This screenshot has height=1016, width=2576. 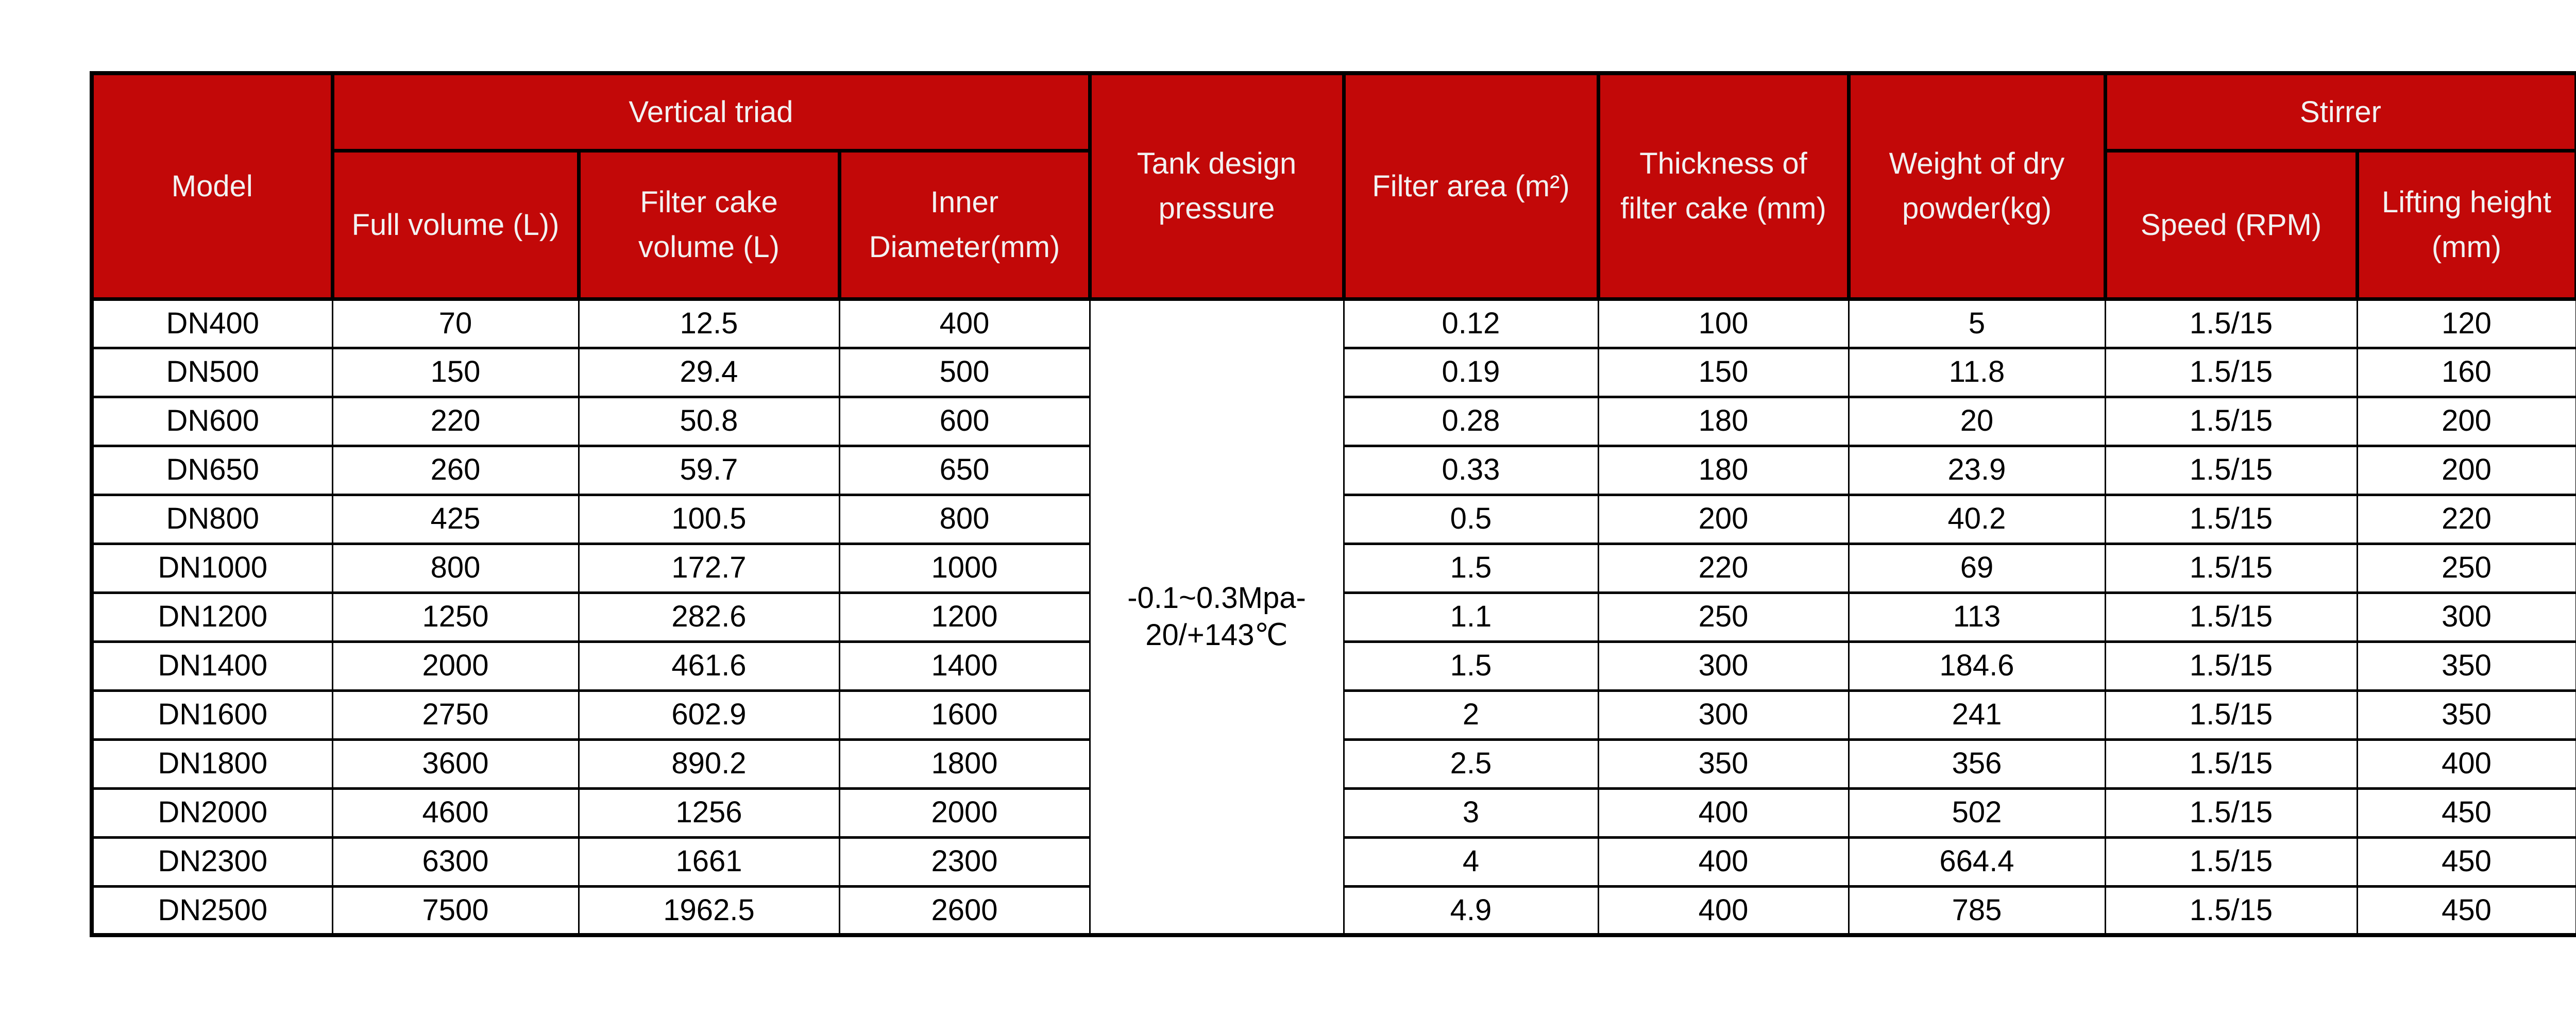 What do you see at coordinates (1471, 813) in the screenshot?
I see `table-cell: 3` at bounding box center [1471, 813].